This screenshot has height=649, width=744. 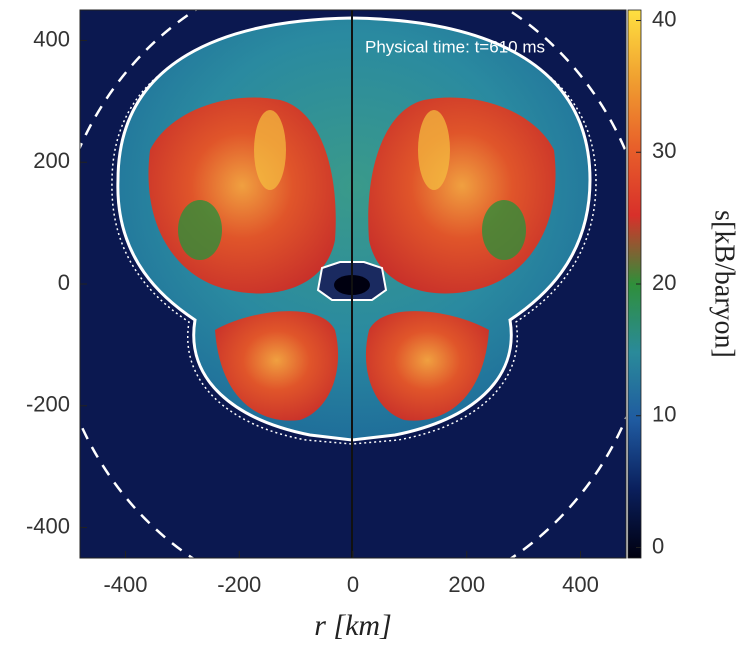 What do you see at coordinates (51, 160) in the screenshot?
I see `y-tick-label: 200` at bounding box center [51, 160].